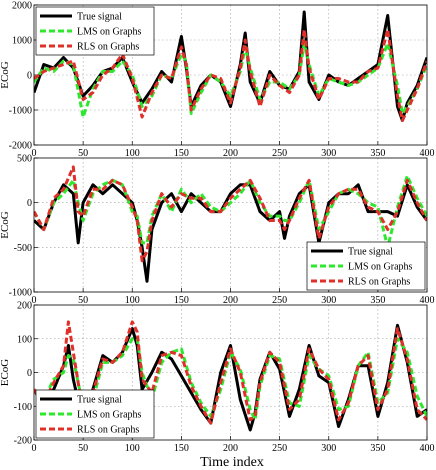  What do you see at coordinates (24, 339) in the screenshot?
I see `y-tick-label: 100` at bounding box center [24, 339].